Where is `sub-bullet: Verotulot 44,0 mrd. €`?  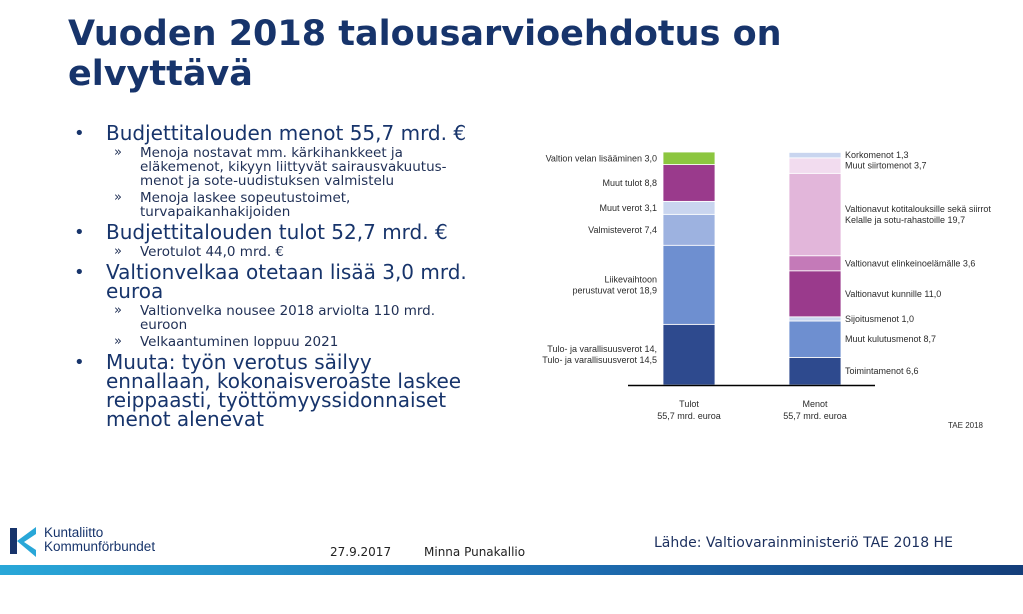
sub-bullet: Verotulot 44,0 mrd. € is located at coordinates (290, 252).